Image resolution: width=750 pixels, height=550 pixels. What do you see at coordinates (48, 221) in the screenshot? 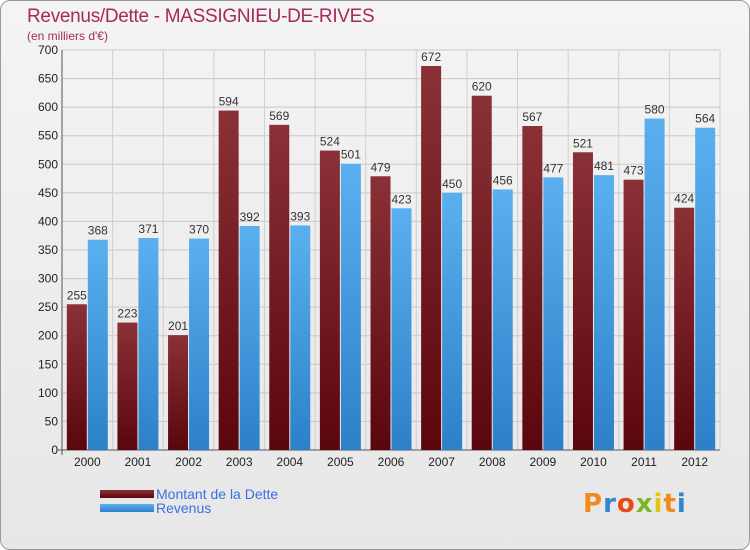
I see `y-tick-label: 400` at bounding box center [48, 221].